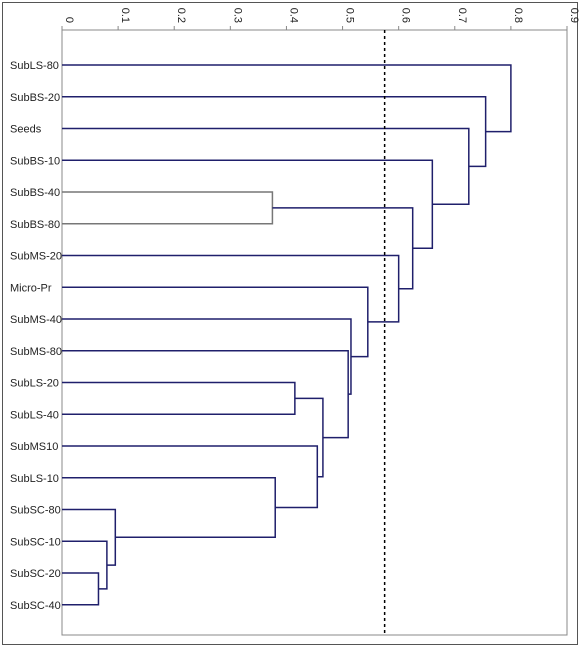 This screenshot has height=649, width=582. What do you see at coordinates (125, 15) in the screenshot?
I see `x-tick-label: 0.1` at bounding box center [125, 15].